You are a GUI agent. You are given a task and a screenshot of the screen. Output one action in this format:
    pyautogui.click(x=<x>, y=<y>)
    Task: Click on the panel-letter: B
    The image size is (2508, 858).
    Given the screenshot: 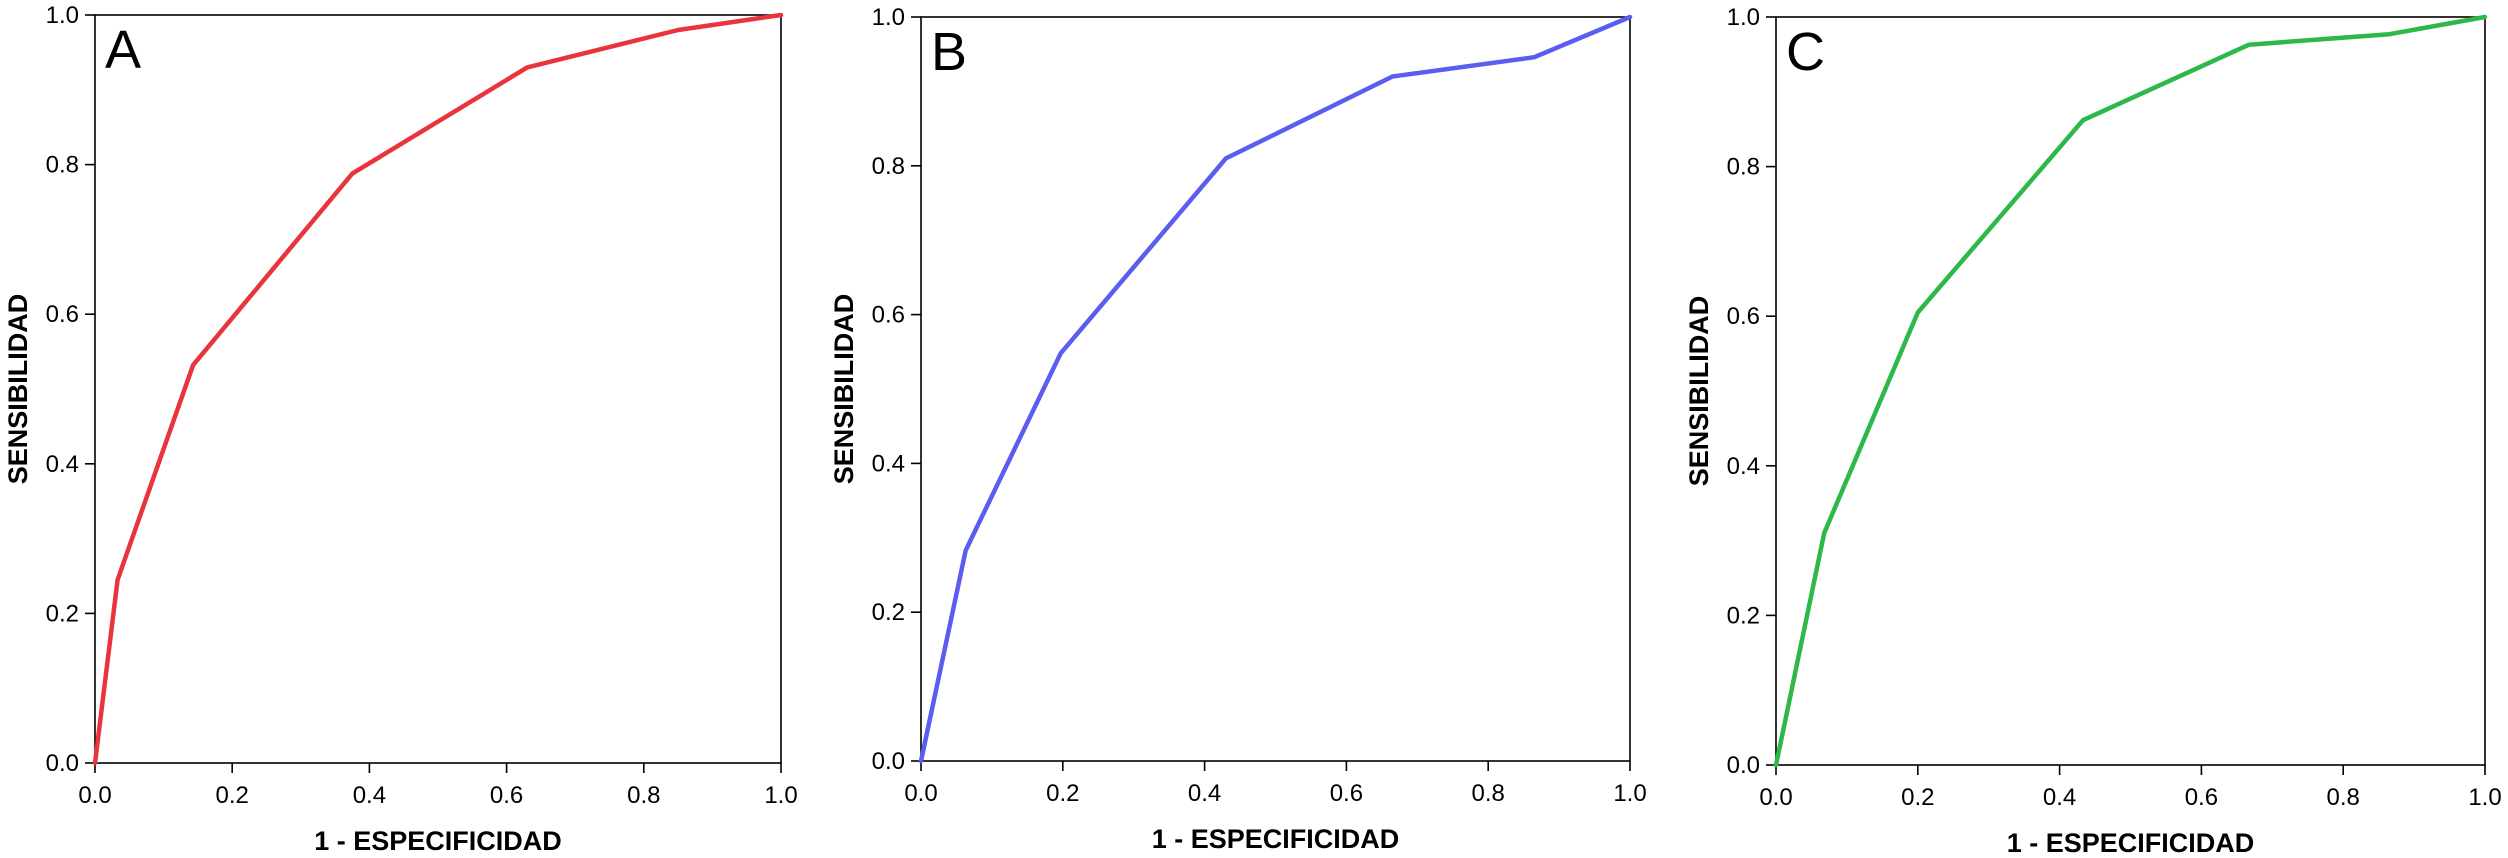 What is the action you would take?
    pyautogui.click(x=949, y=52)
    